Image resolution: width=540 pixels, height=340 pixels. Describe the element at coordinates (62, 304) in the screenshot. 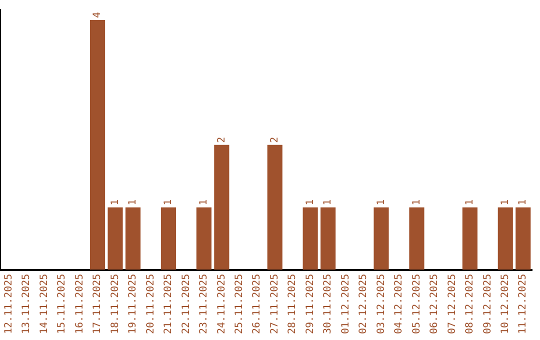

I see `x-tick-label: 15.11.2025` at that location.